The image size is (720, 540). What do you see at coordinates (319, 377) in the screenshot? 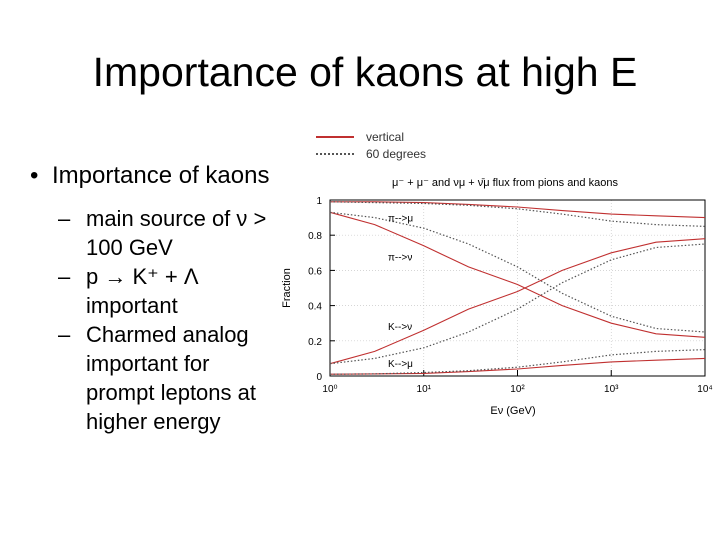
I see `y-tick-label: 0` at bounding box center [319, 377].